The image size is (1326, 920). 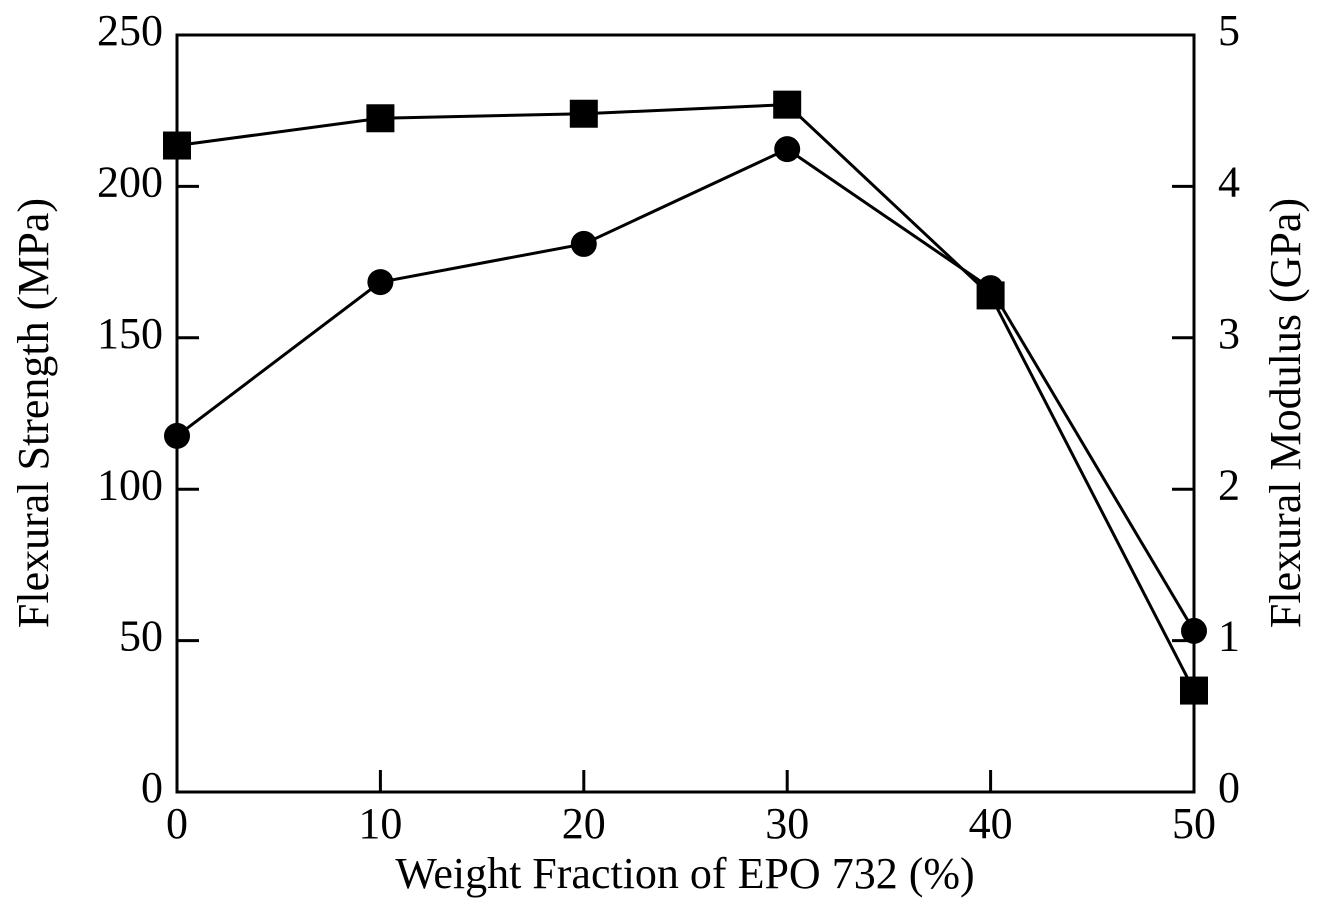 I want to click on x-tick-label: 20, so click(x=584, y=823).